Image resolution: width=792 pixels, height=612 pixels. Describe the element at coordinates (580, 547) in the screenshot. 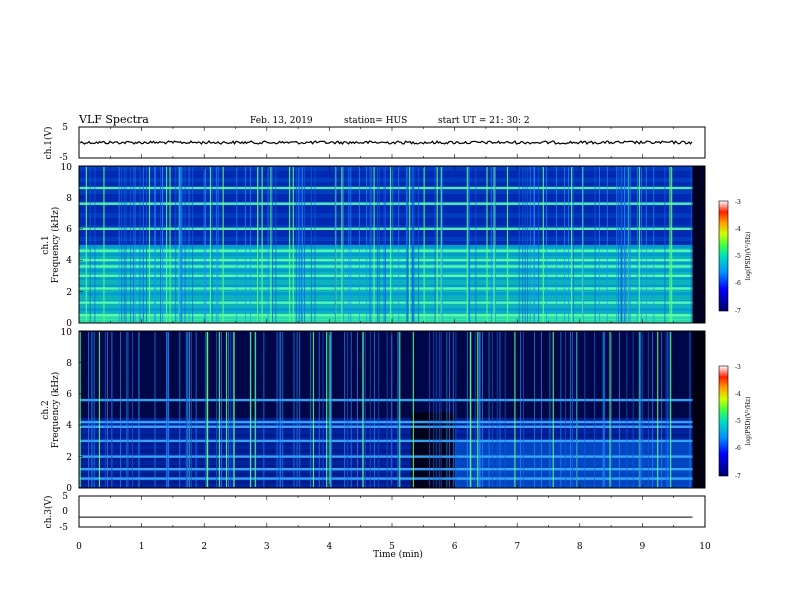

I see `xtick-8: 8` at that location.